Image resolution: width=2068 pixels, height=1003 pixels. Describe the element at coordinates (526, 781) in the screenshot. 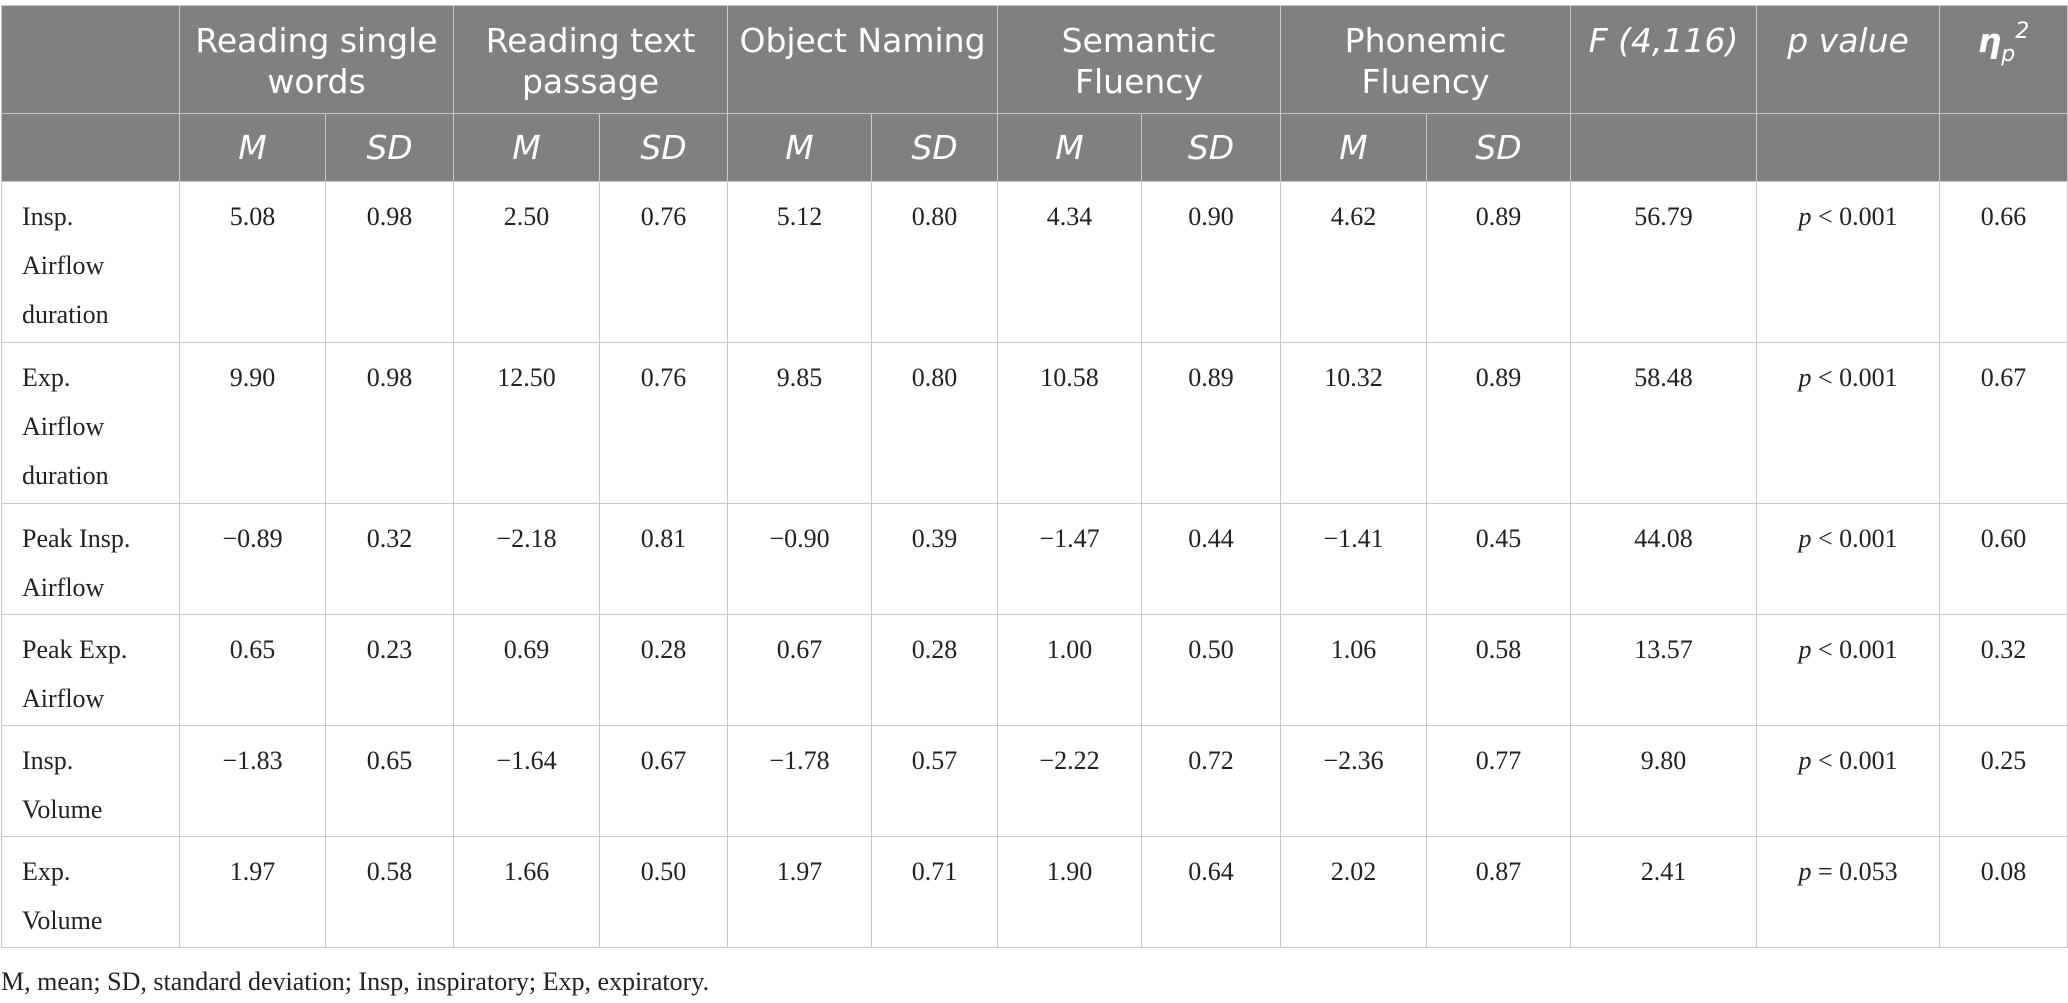

I see `cell-mean: −1.64` at that location.